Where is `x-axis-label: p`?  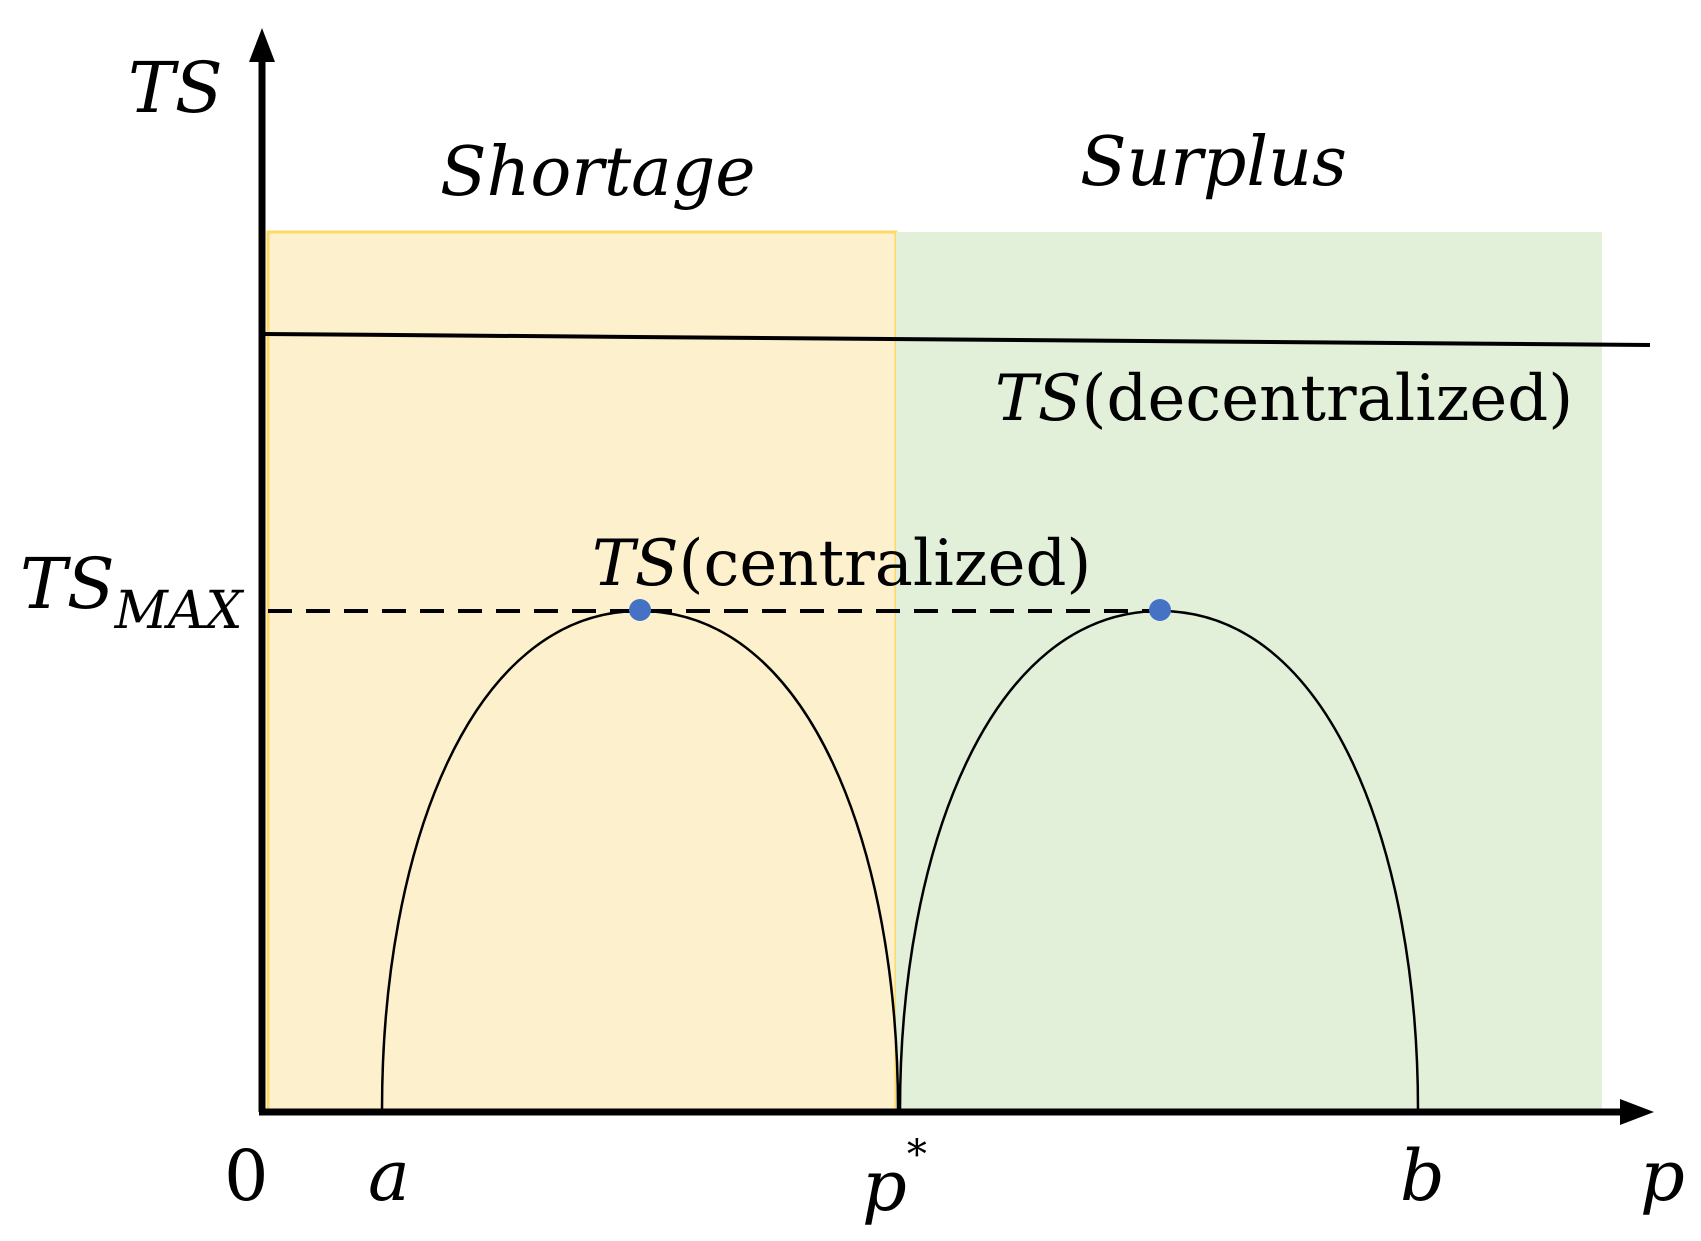
x-axis-label: p is located at coordinates (1662, 1176).